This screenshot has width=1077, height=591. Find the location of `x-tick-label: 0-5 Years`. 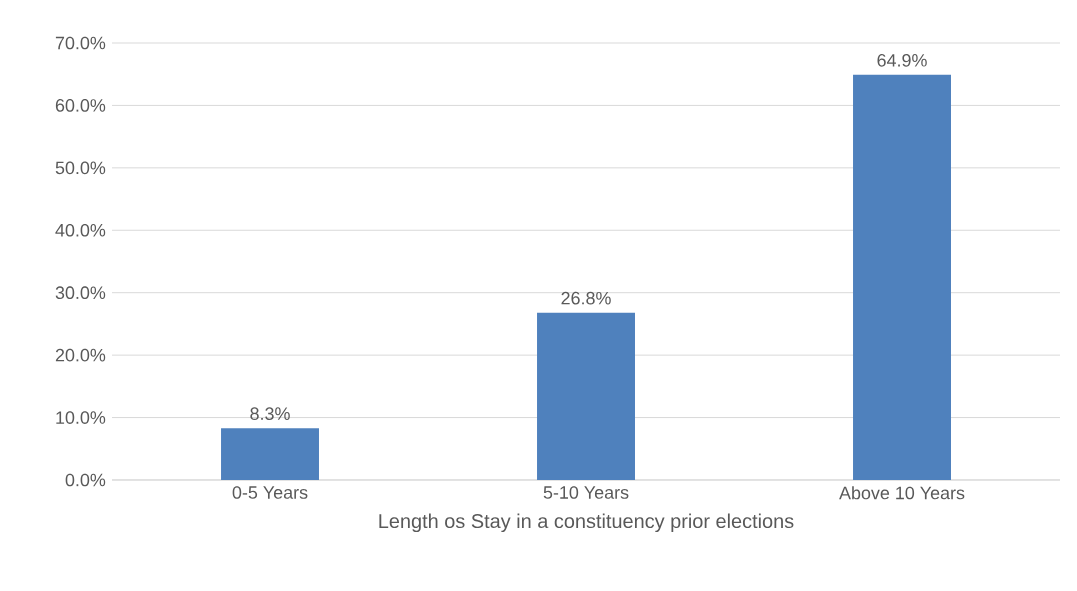

x-tick-label: 0-5 Years is located at coordinates (270, 492).